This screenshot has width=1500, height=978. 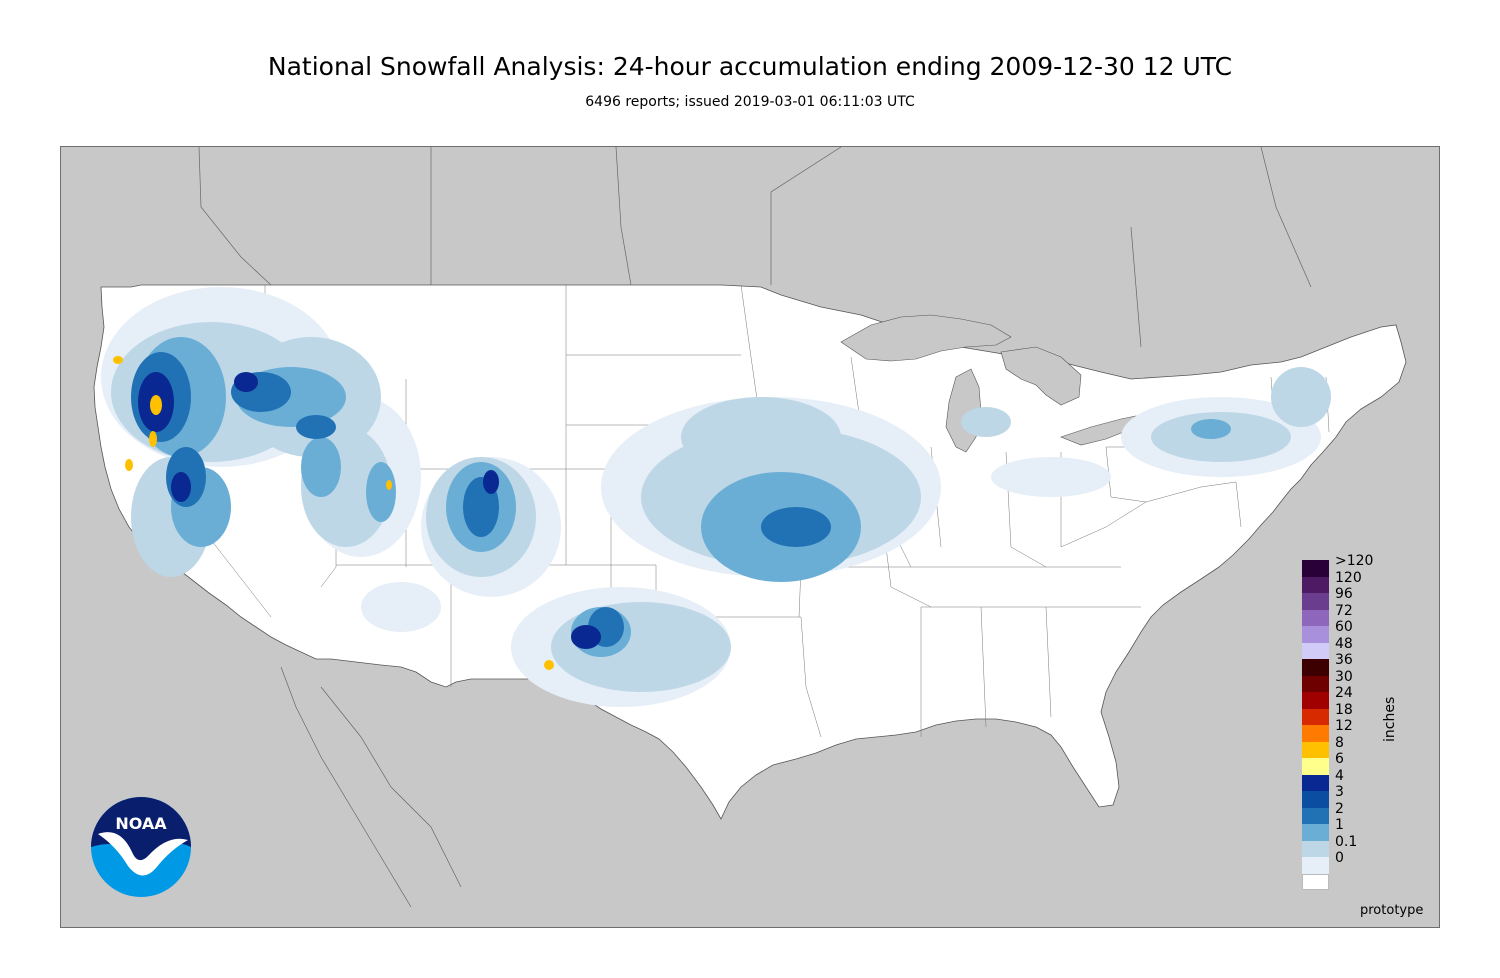 I want to click on legend-label: 8, so click(x=1339, y=742).